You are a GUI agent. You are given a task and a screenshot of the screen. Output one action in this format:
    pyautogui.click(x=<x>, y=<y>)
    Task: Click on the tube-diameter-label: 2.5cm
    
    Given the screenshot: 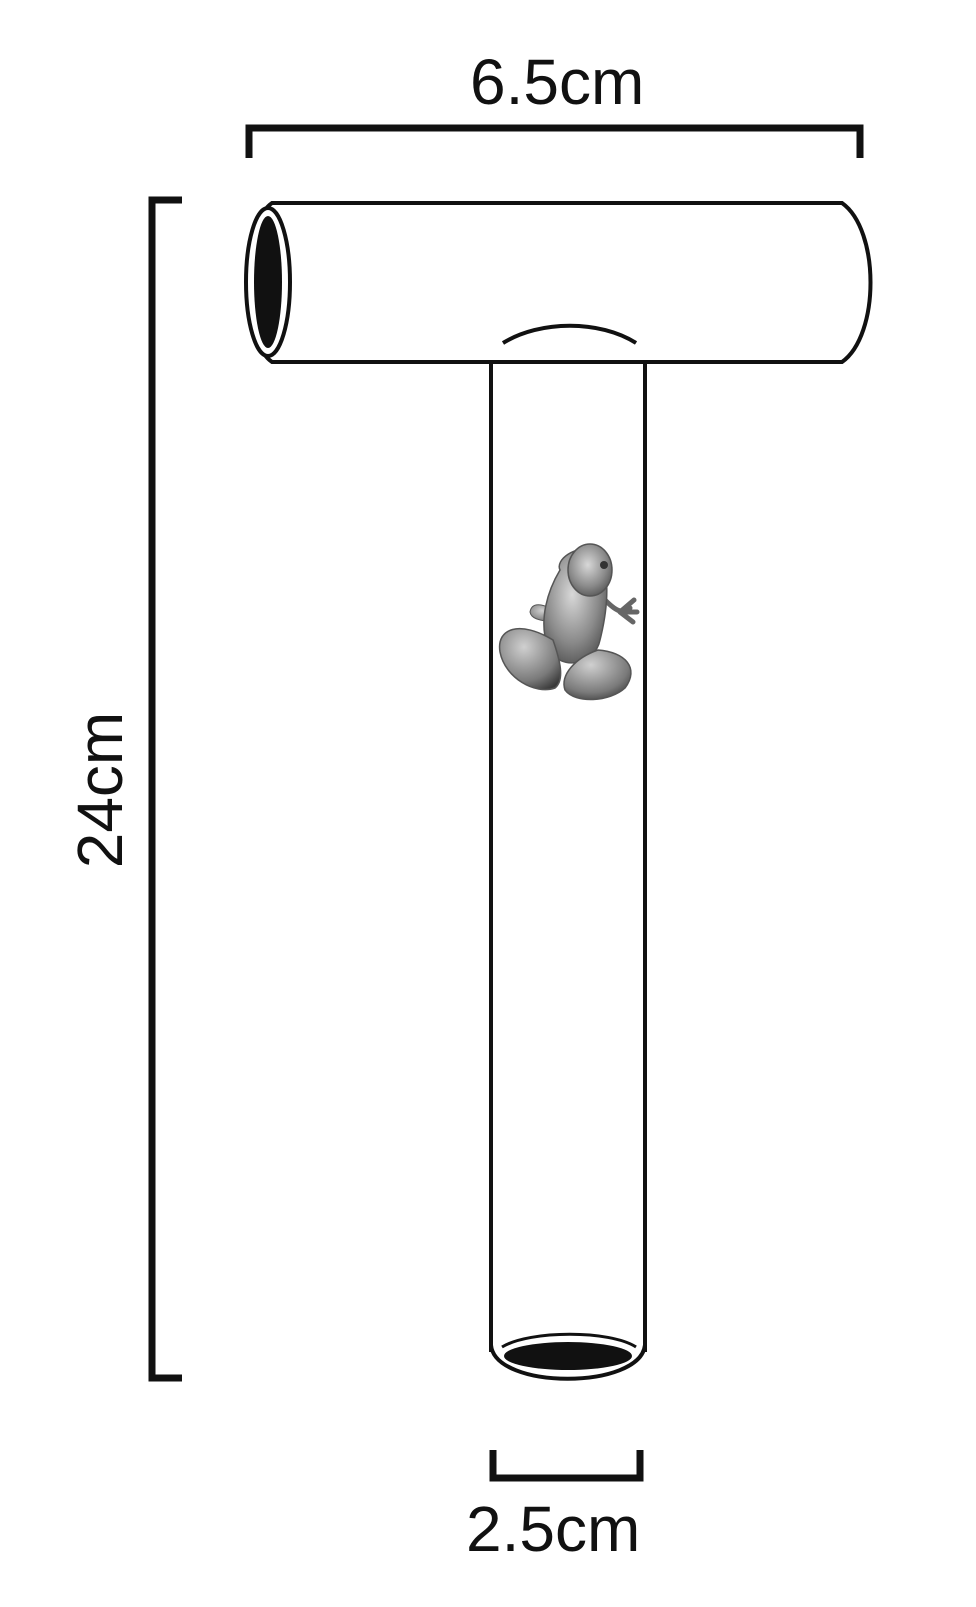 What is the action you would take?
    pyautogui.click(x=553, y=1529)
    